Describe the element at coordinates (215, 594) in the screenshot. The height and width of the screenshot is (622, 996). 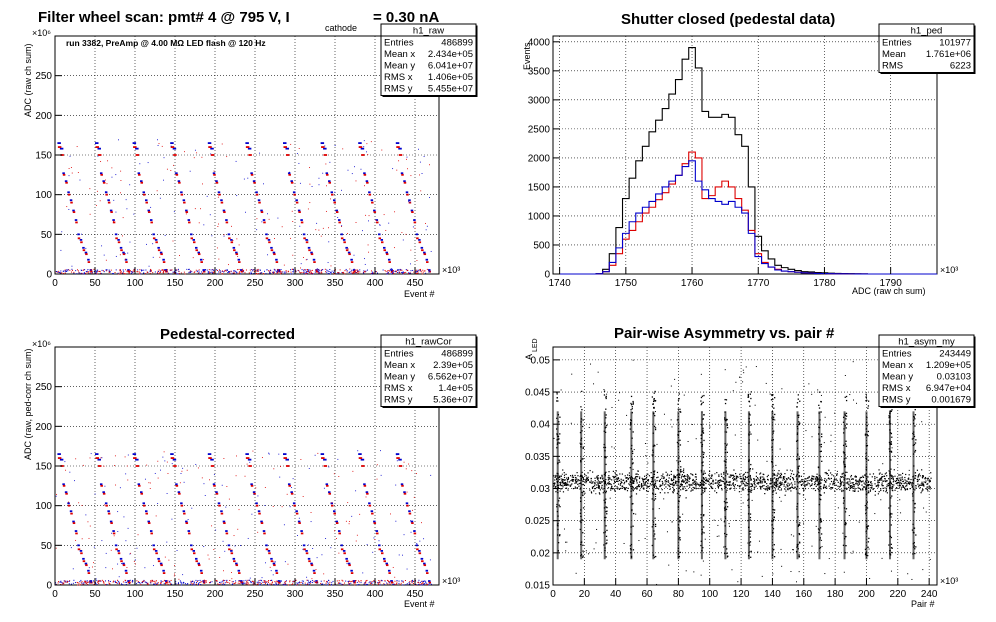
I see `tick-label-x: 200` at that location.